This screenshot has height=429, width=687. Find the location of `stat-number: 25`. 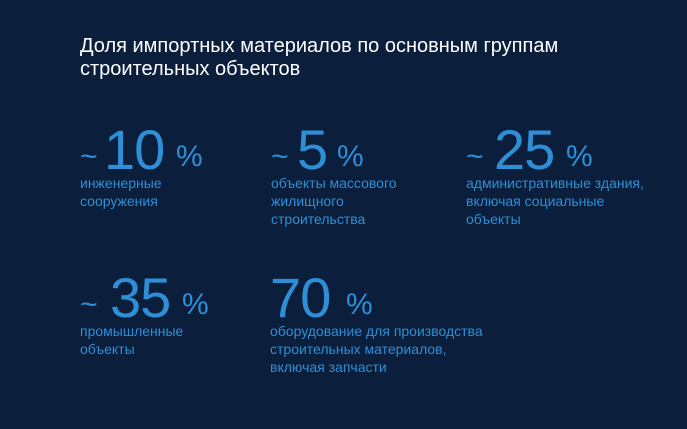

stat-number: 25 is located at coordinates (524, 149).